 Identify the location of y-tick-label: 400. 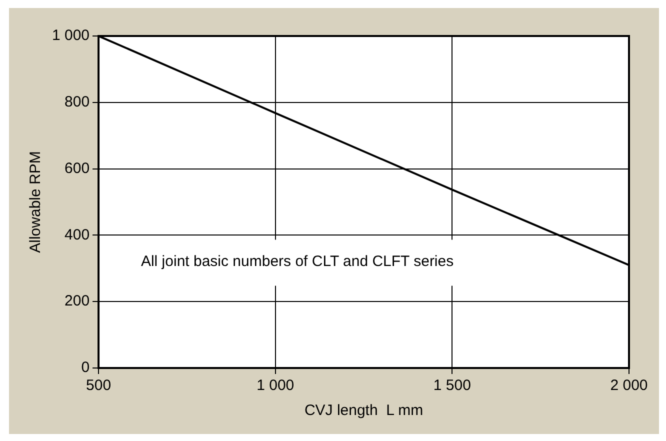
(77, 235).